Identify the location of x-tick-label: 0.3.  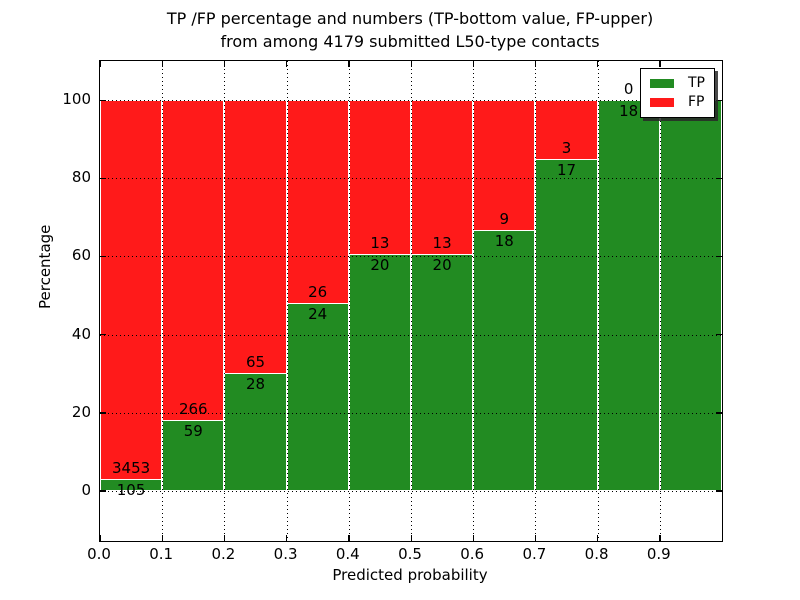
(285, 554).